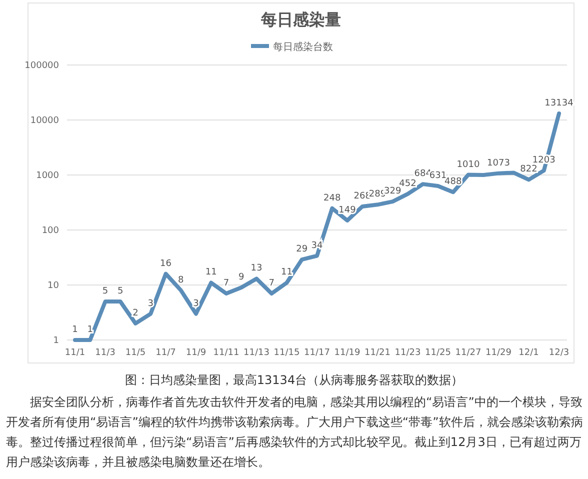 The height and width of the screenshot is (479, 588). Describe the element at coordinates (166, 353) in the screenshot. I see `x-tick-label: 11/7` at that location.